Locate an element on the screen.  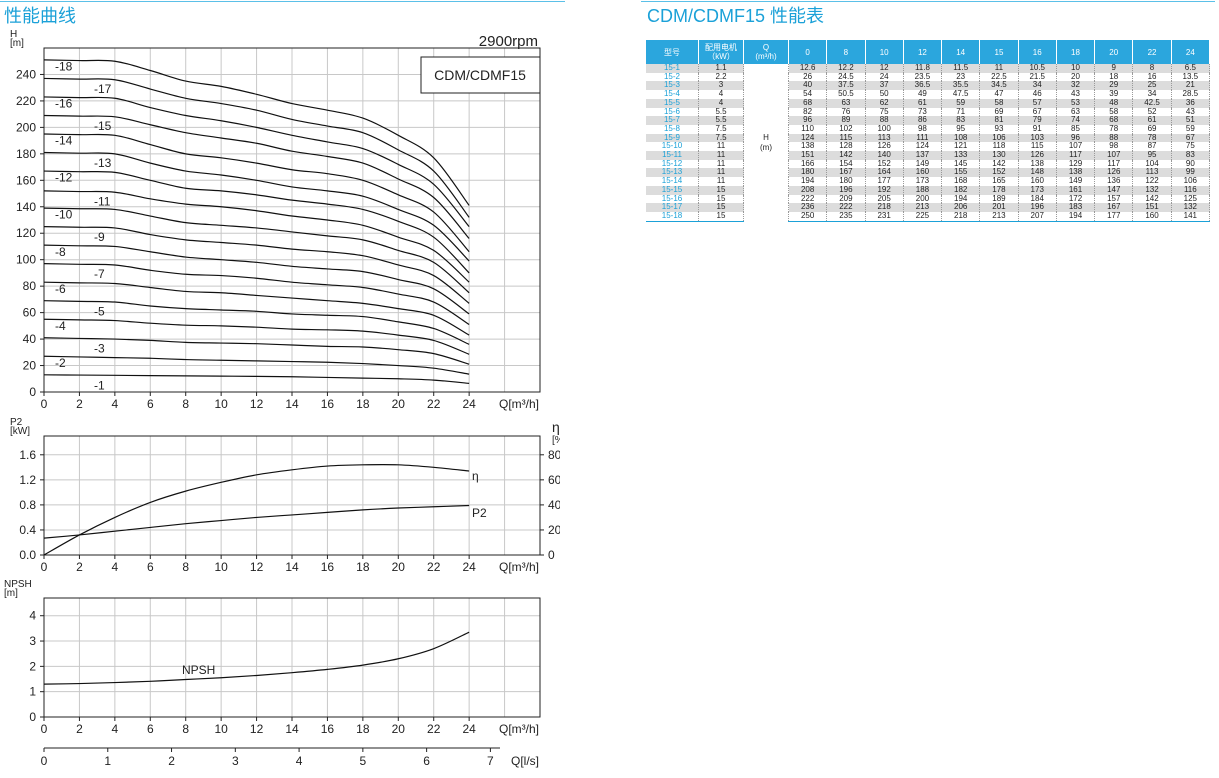
model-cell: 15-10 is located at coordinates (672, 147).